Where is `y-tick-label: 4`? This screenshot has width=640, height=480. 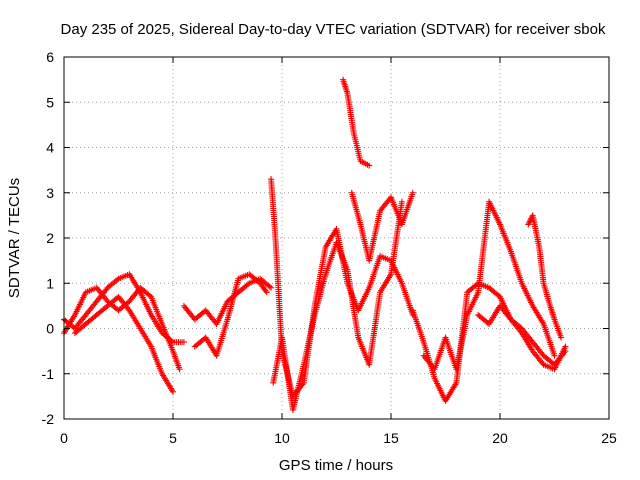 y-tick-label: 4 is located at coordinates (50, 148).